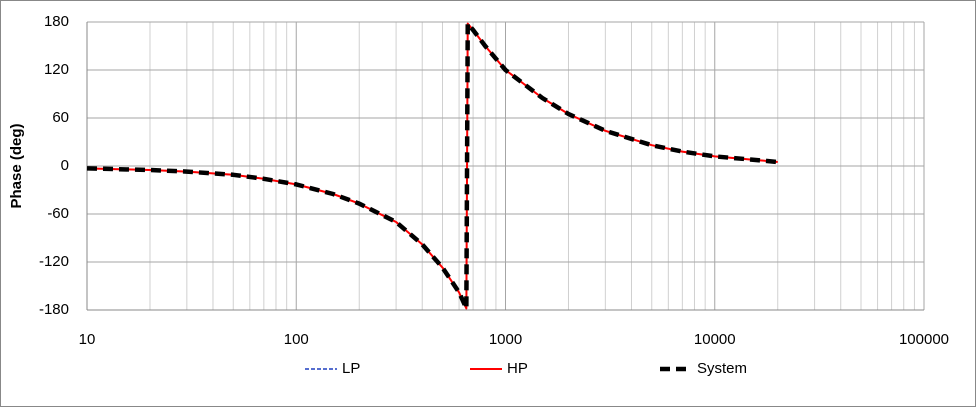 Image resolution: width=976 pixels, height=407 pixels. Describe the element at coordinates (722, 368) in the screenshot. I see `legend-label: System` at that location.